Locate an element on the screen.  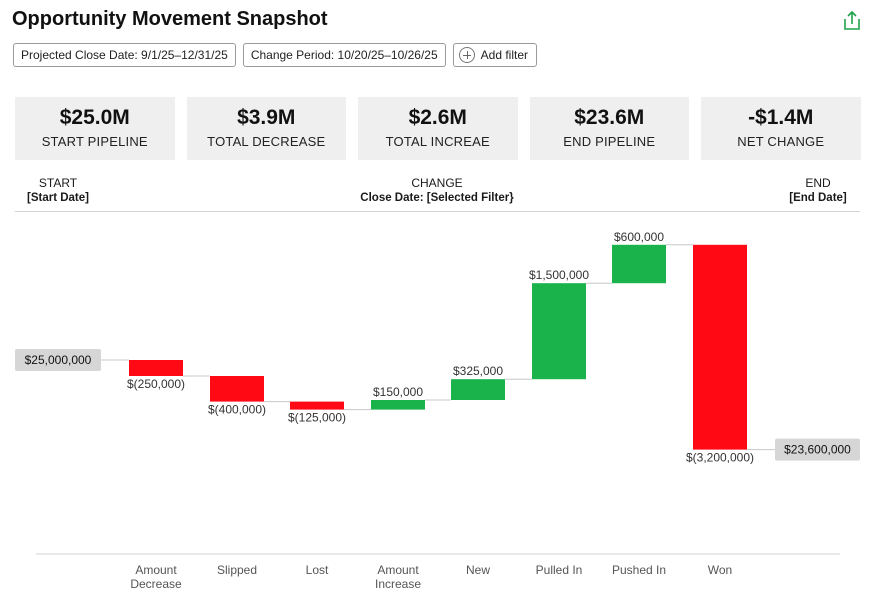
data-label: $(125,000) is located at coordinates (317, 418).